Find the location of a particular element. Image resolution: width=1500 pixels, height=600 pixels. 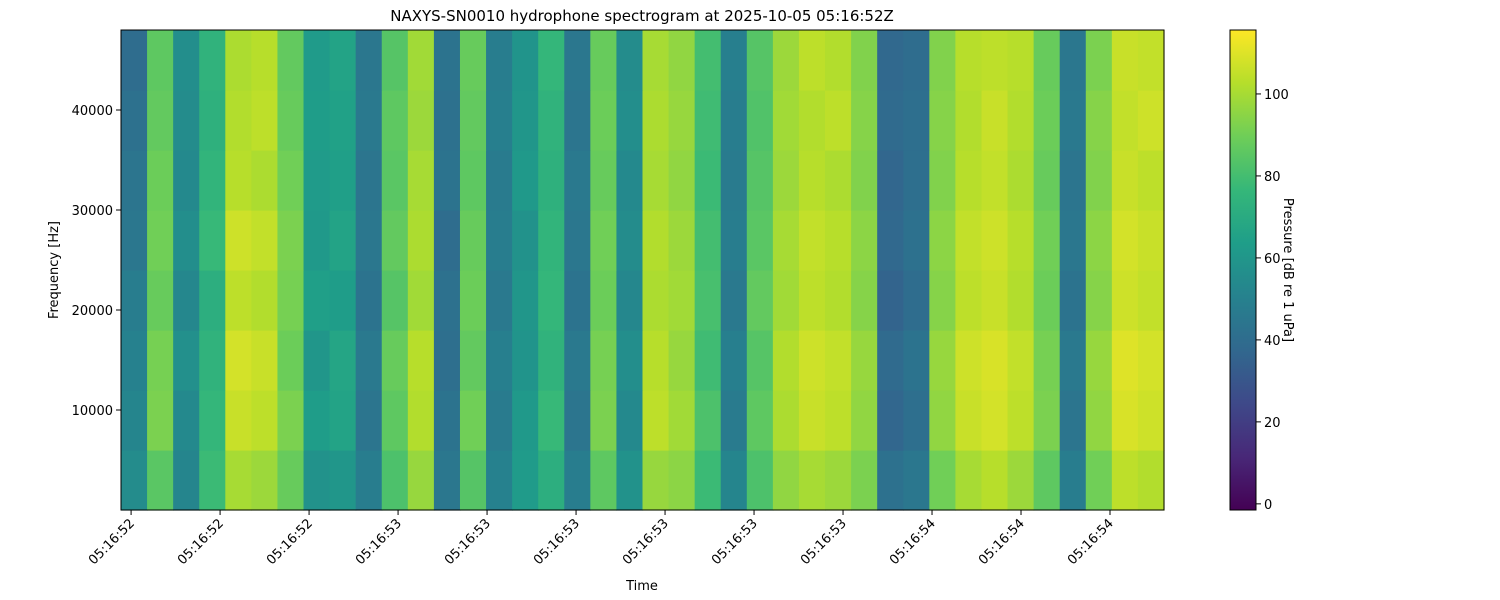

x-tick-label: 05:16:54 is located at coordinates (913, 542).